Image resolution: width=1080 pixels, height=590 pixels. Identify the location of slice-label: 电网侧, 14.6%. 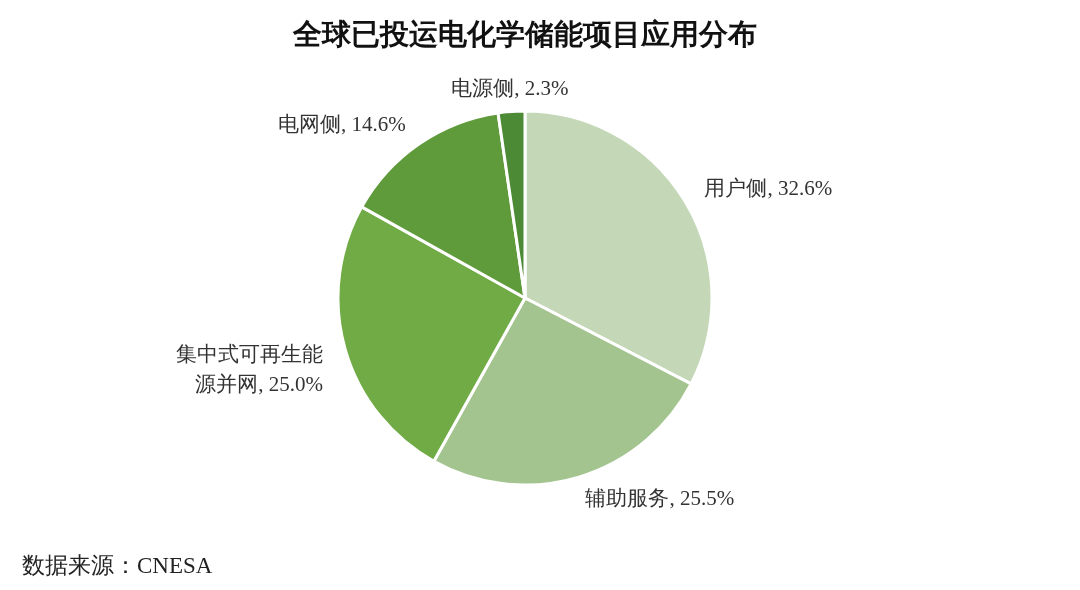
(342, 124).